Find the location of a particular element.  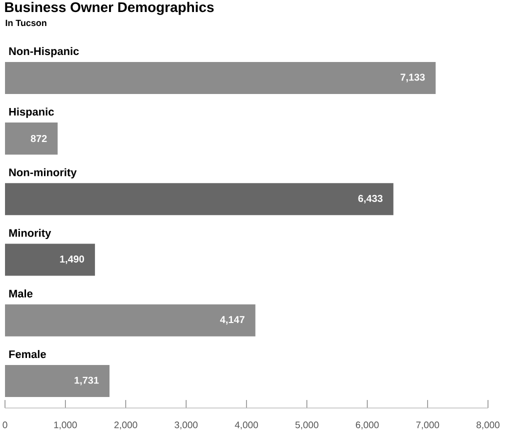

x-tick-label: 3,000 is located at coordinates (186, 426).